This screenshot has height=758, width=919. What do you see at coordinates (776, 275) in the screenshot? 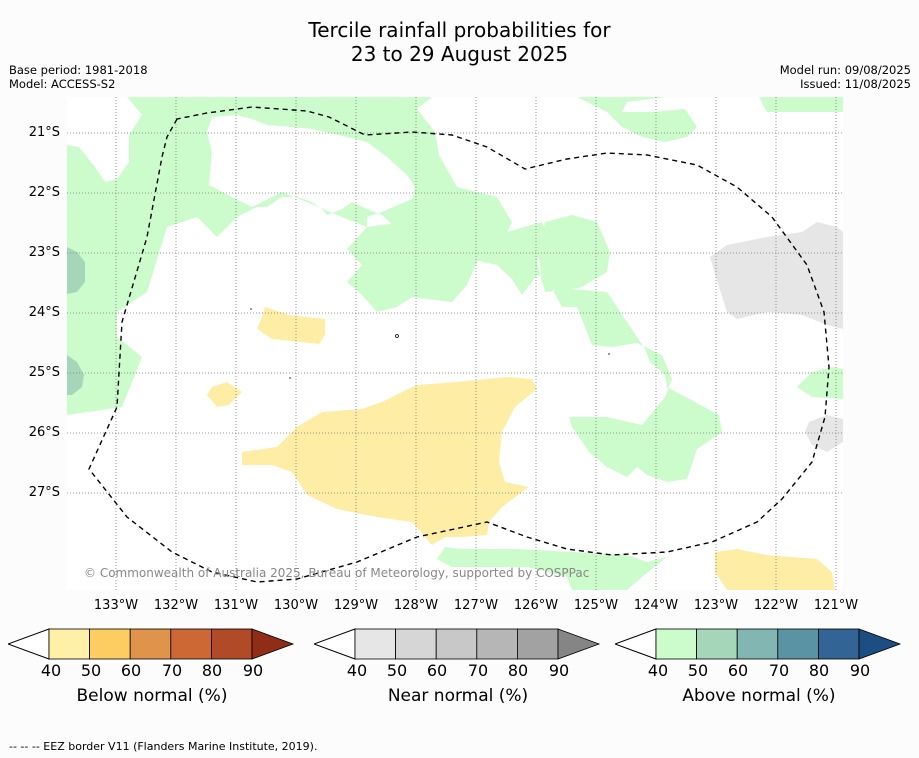
I see `near-normal-region-east` at bounding box center [776, 275].